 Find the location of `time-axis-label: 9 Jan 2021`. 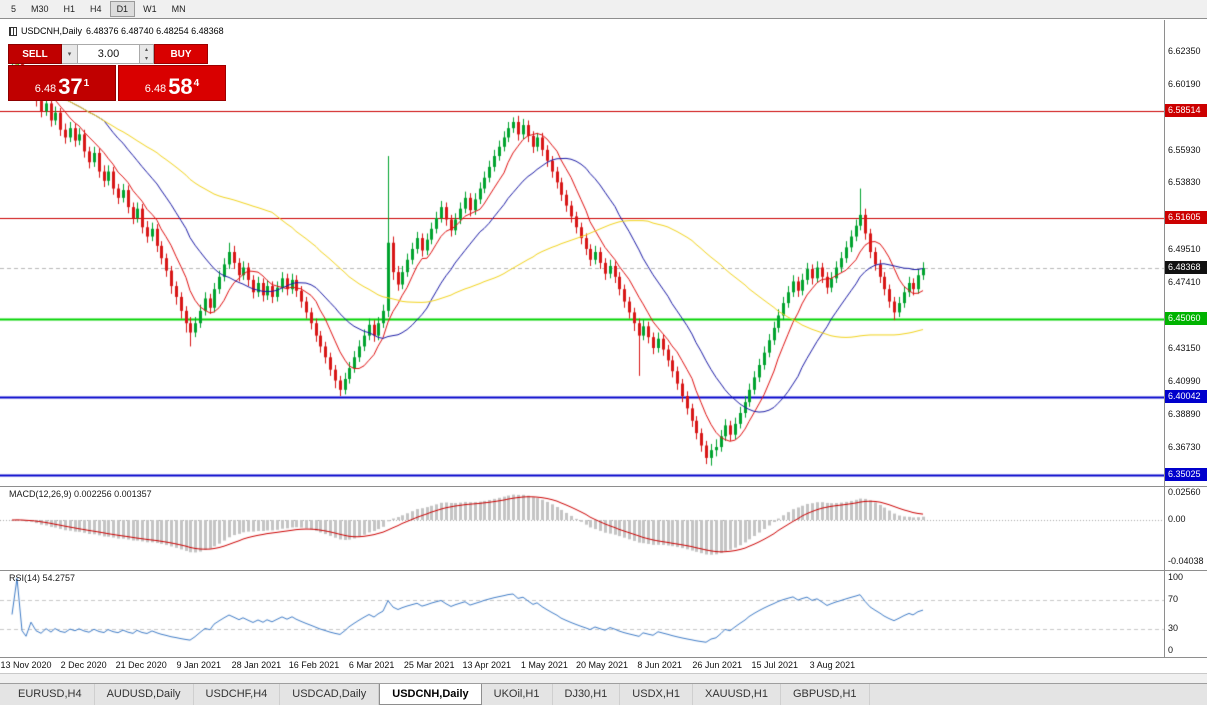

time-axis-label: 9 Jan 2021 is located at coordinates (199, 665).